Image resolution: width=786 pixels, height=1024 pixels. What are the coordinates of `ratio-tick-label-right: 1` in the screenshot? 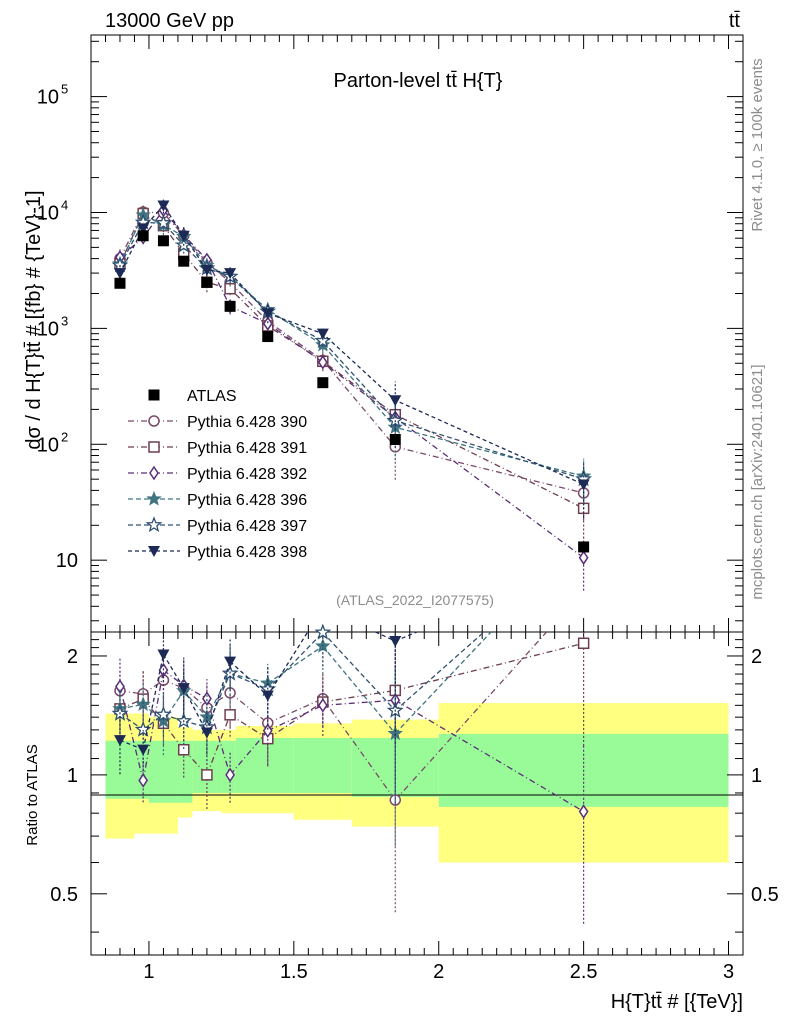 It's located at (756, 776).